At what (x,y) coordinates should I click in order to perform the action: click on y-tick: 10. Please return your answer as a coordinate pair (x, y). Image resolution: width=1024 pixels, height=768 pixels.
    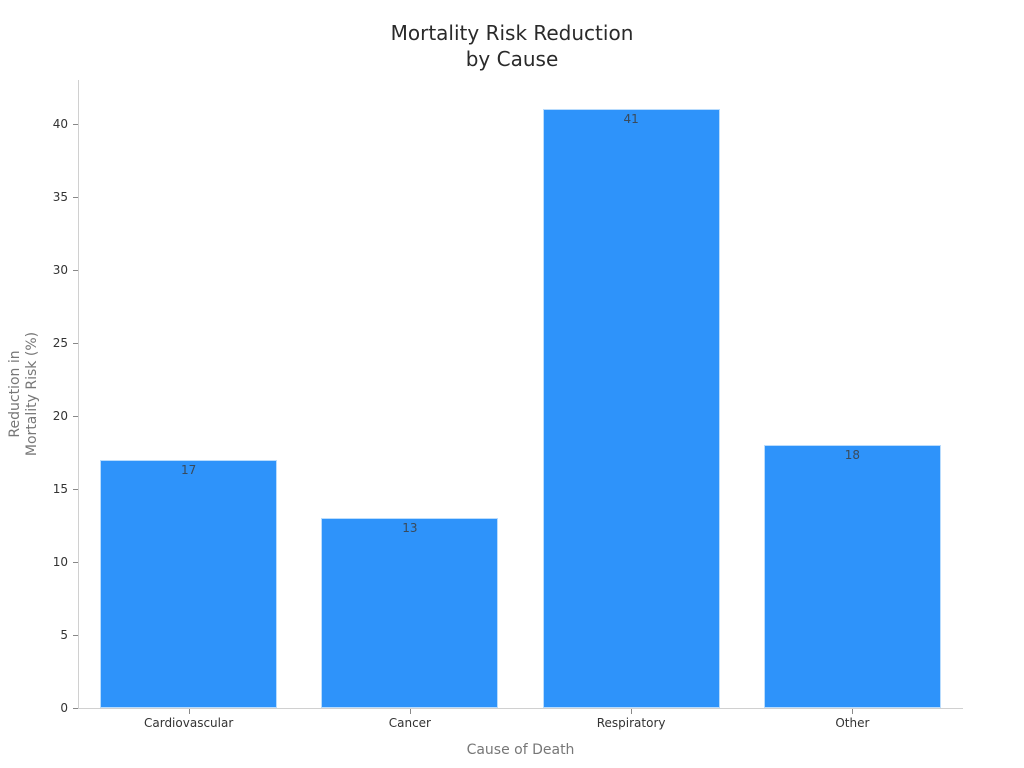
    Looking at the image, I should click on (59, 565).